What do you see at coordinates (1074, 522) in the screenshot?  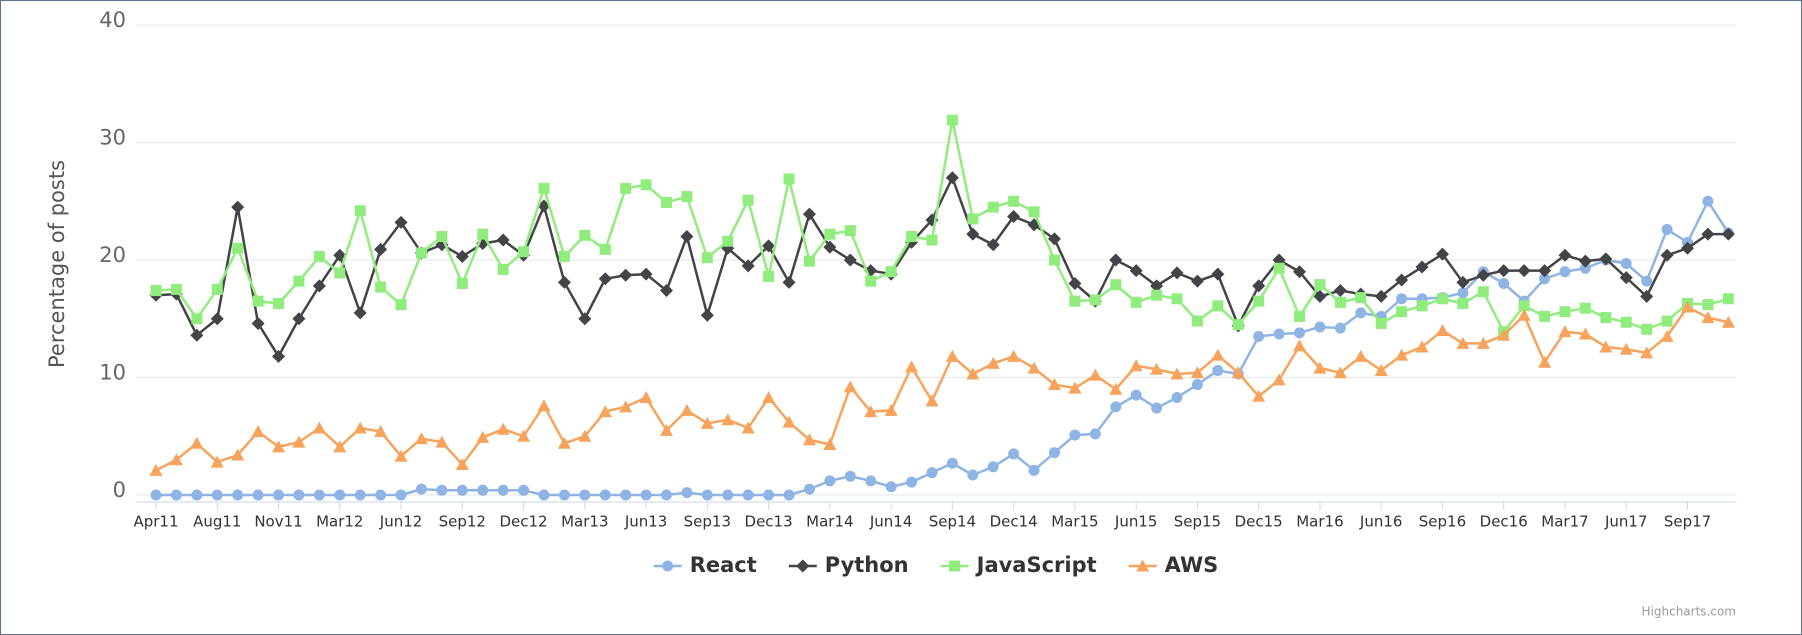 I see `x-tick-label: Mar15` at bounding box center [1074, 522].